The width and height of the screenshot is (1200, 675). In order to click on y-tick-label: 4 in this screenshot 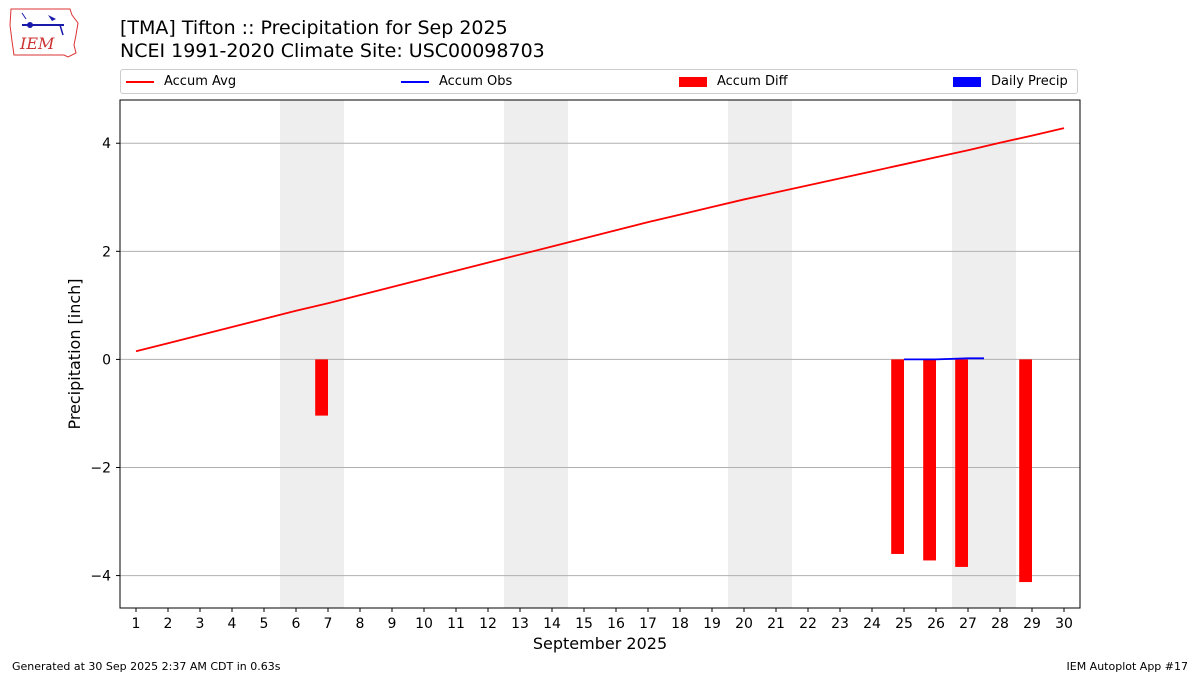, I will do `click(106, 144)`.